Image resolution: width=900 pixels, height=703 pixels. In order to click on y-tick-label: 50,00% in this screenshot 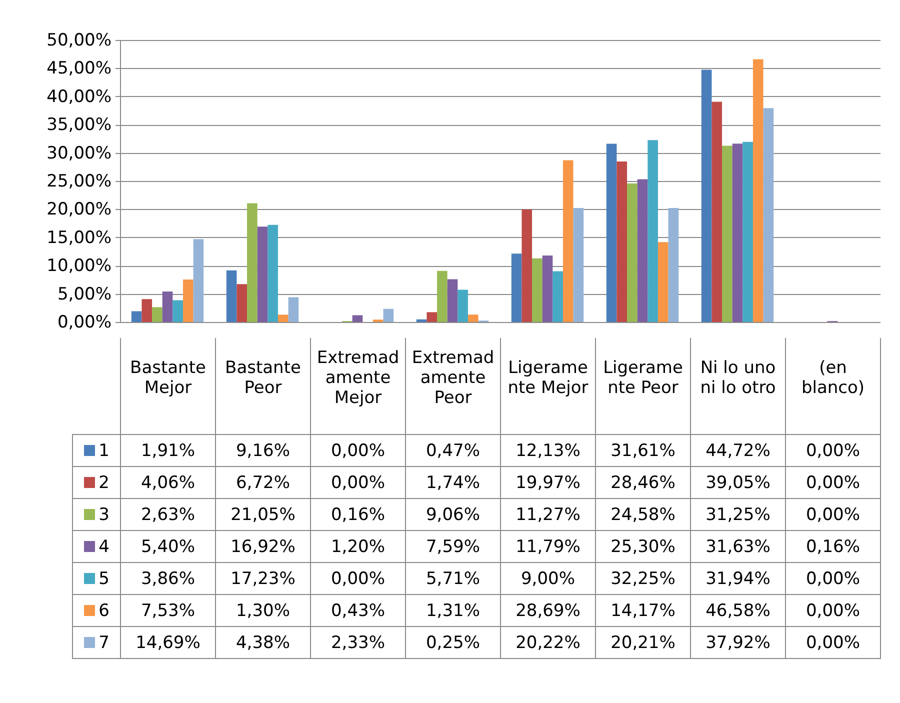, I will do `click(79, 40)`.